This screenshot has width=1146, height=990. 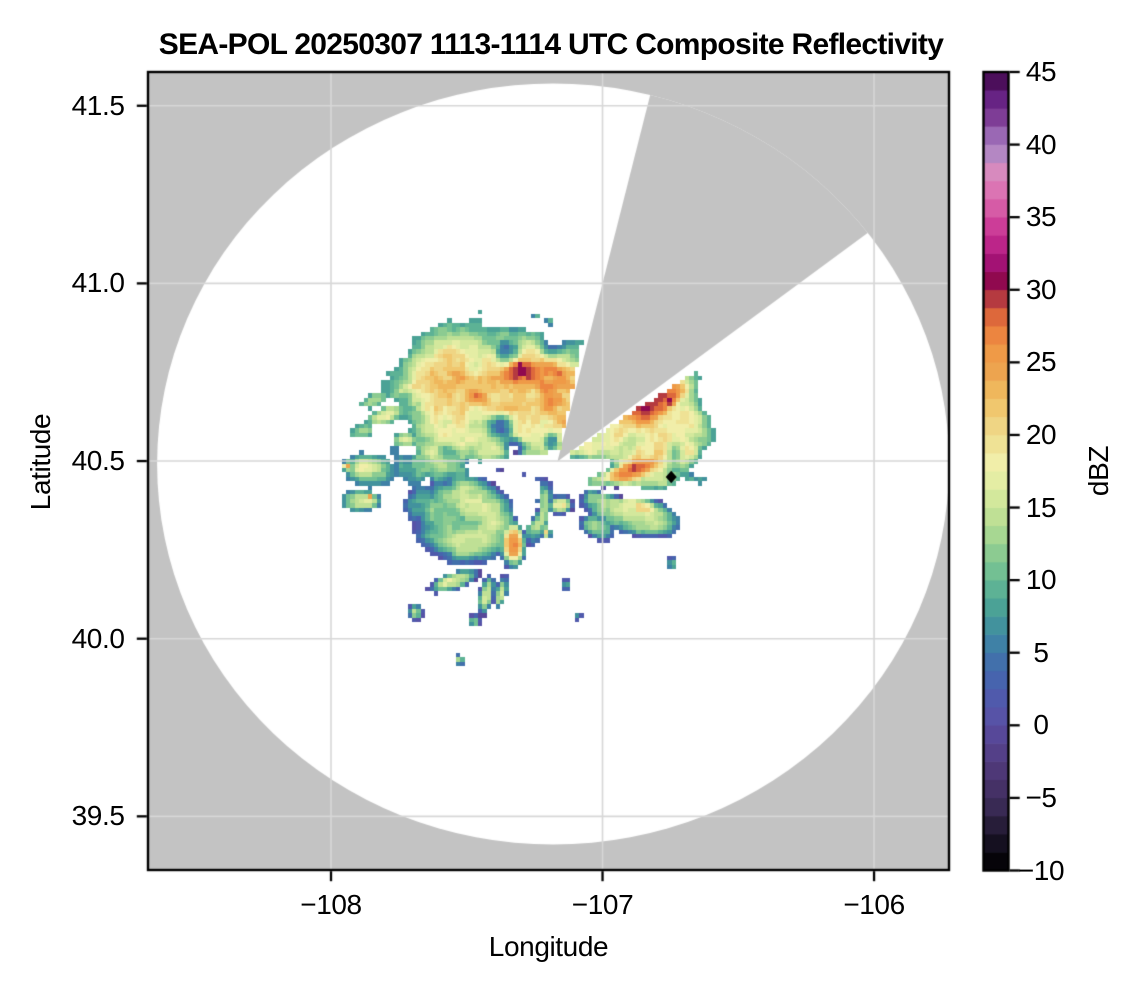 What do you see at coordinates (1041, 144) in the screenshot?
I see `colorbar-tick-label: 40` at bounding box center [1041, 144].